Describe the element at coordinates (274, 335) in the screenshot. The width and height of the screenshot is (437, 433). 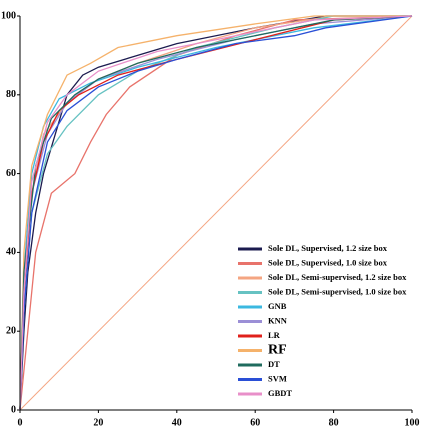
I see `legend-label: LR` at that location.